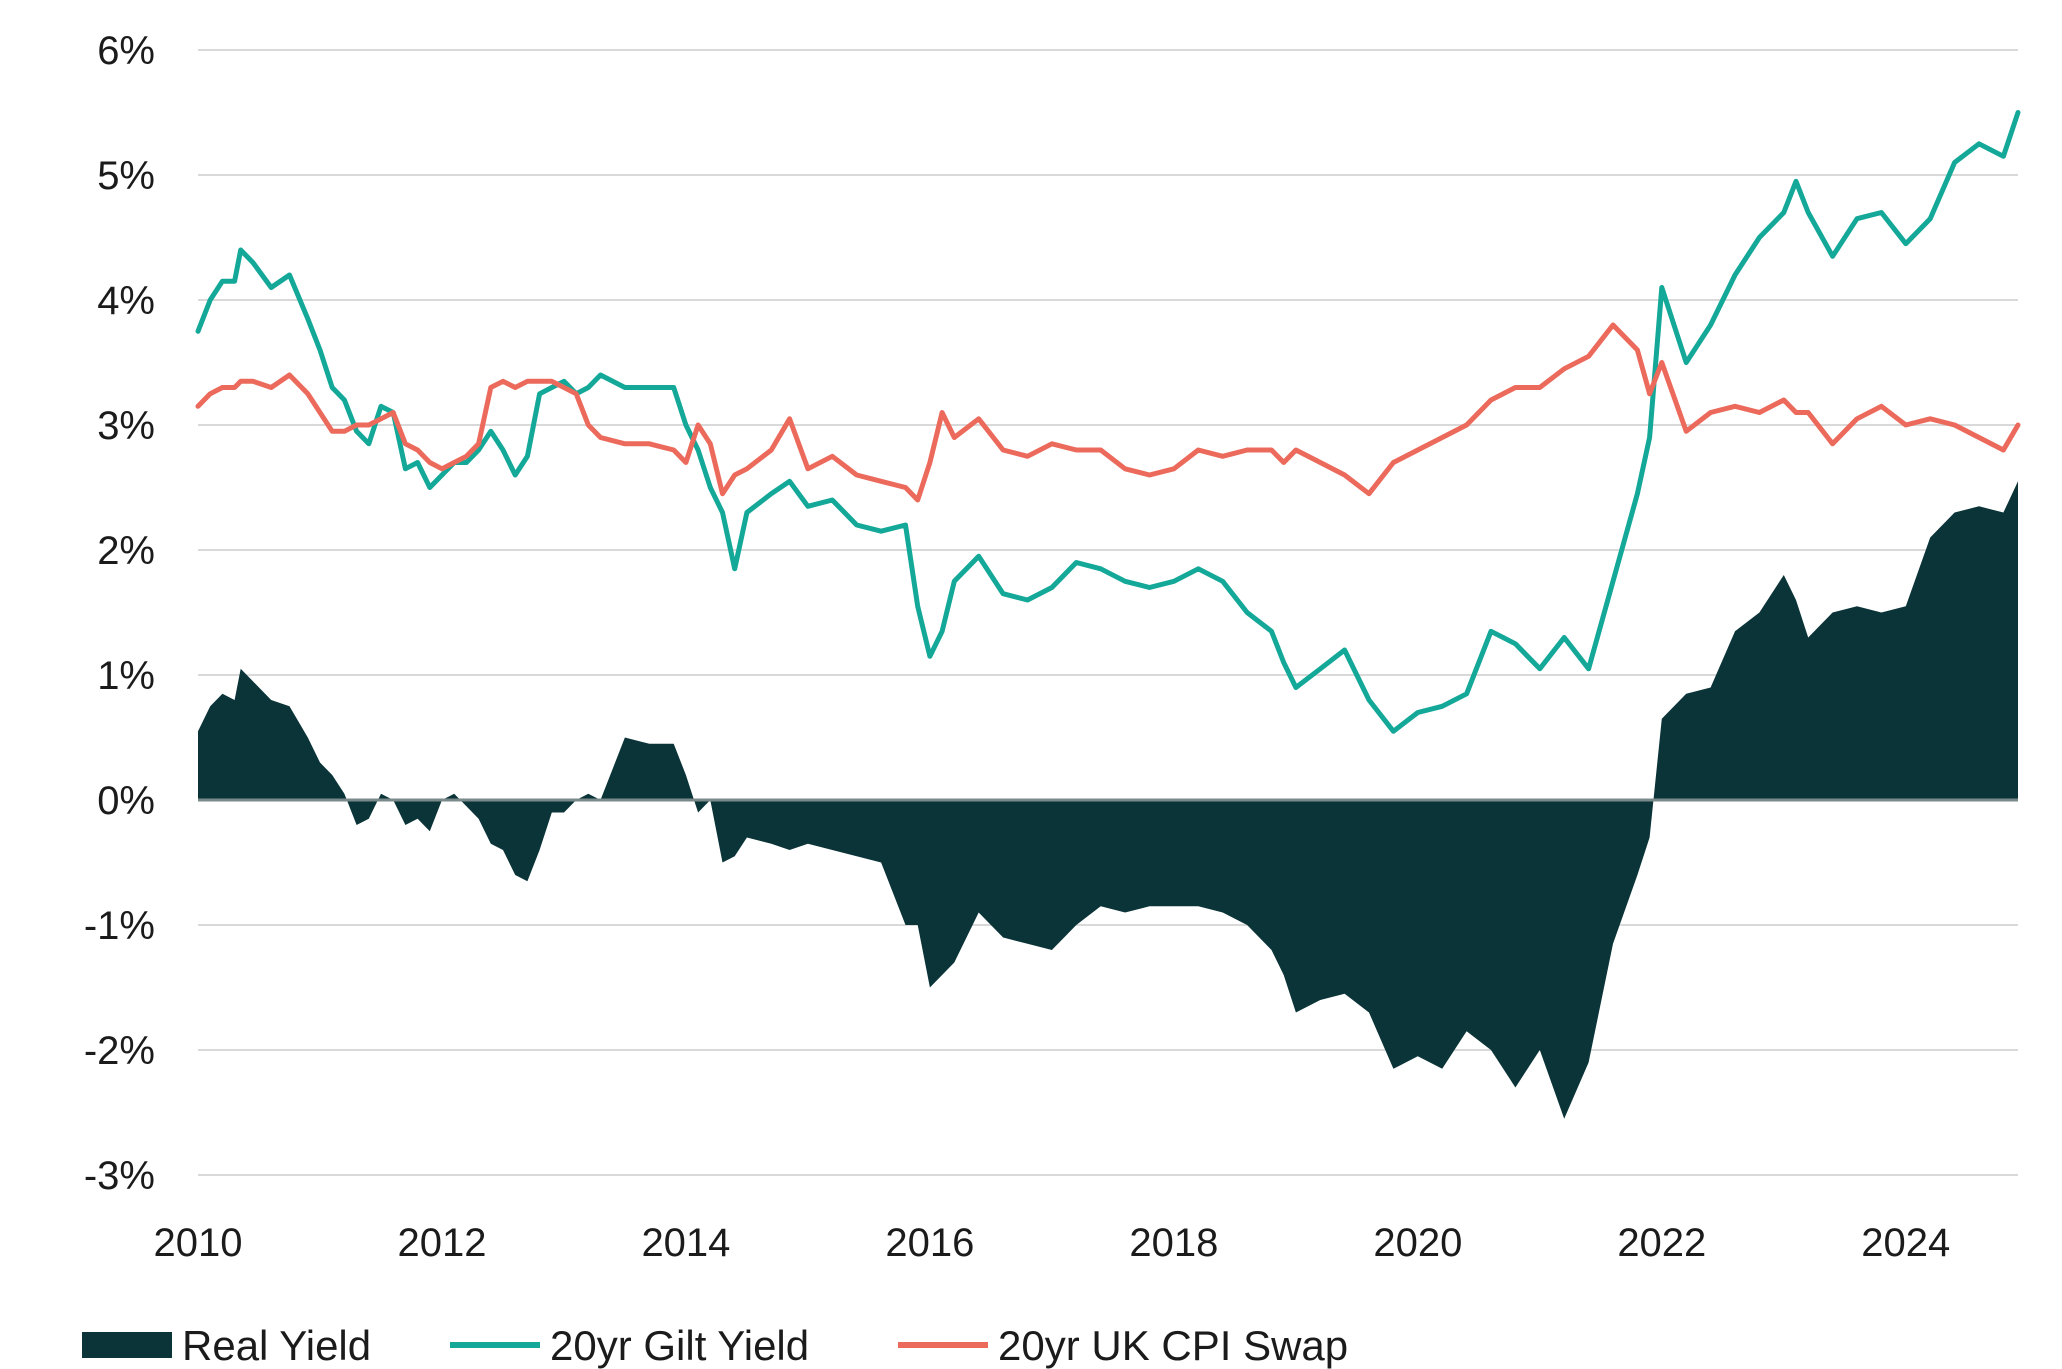 This screenshot has height=1369, width=2062. What do you see at coordinates (1173, 1243) in the screenshot?
I see `x-tick-label: 2018` at bounding box center [1173, 1243].